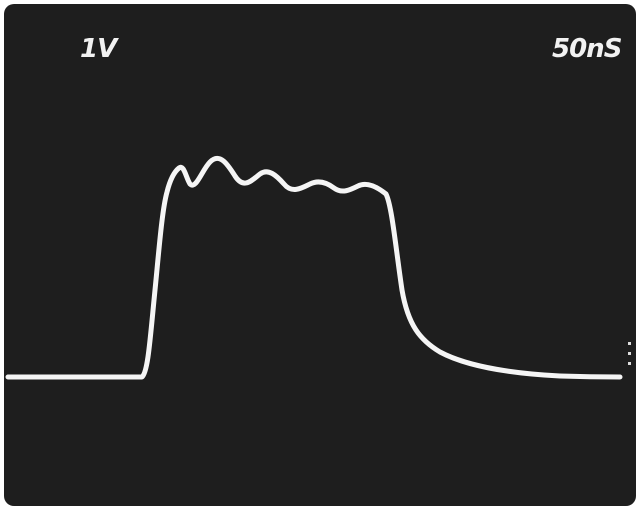  Describe the element at coordinates (98, 49) in the screenshot. I see `volts-per-division-readout: 1V` at that location.